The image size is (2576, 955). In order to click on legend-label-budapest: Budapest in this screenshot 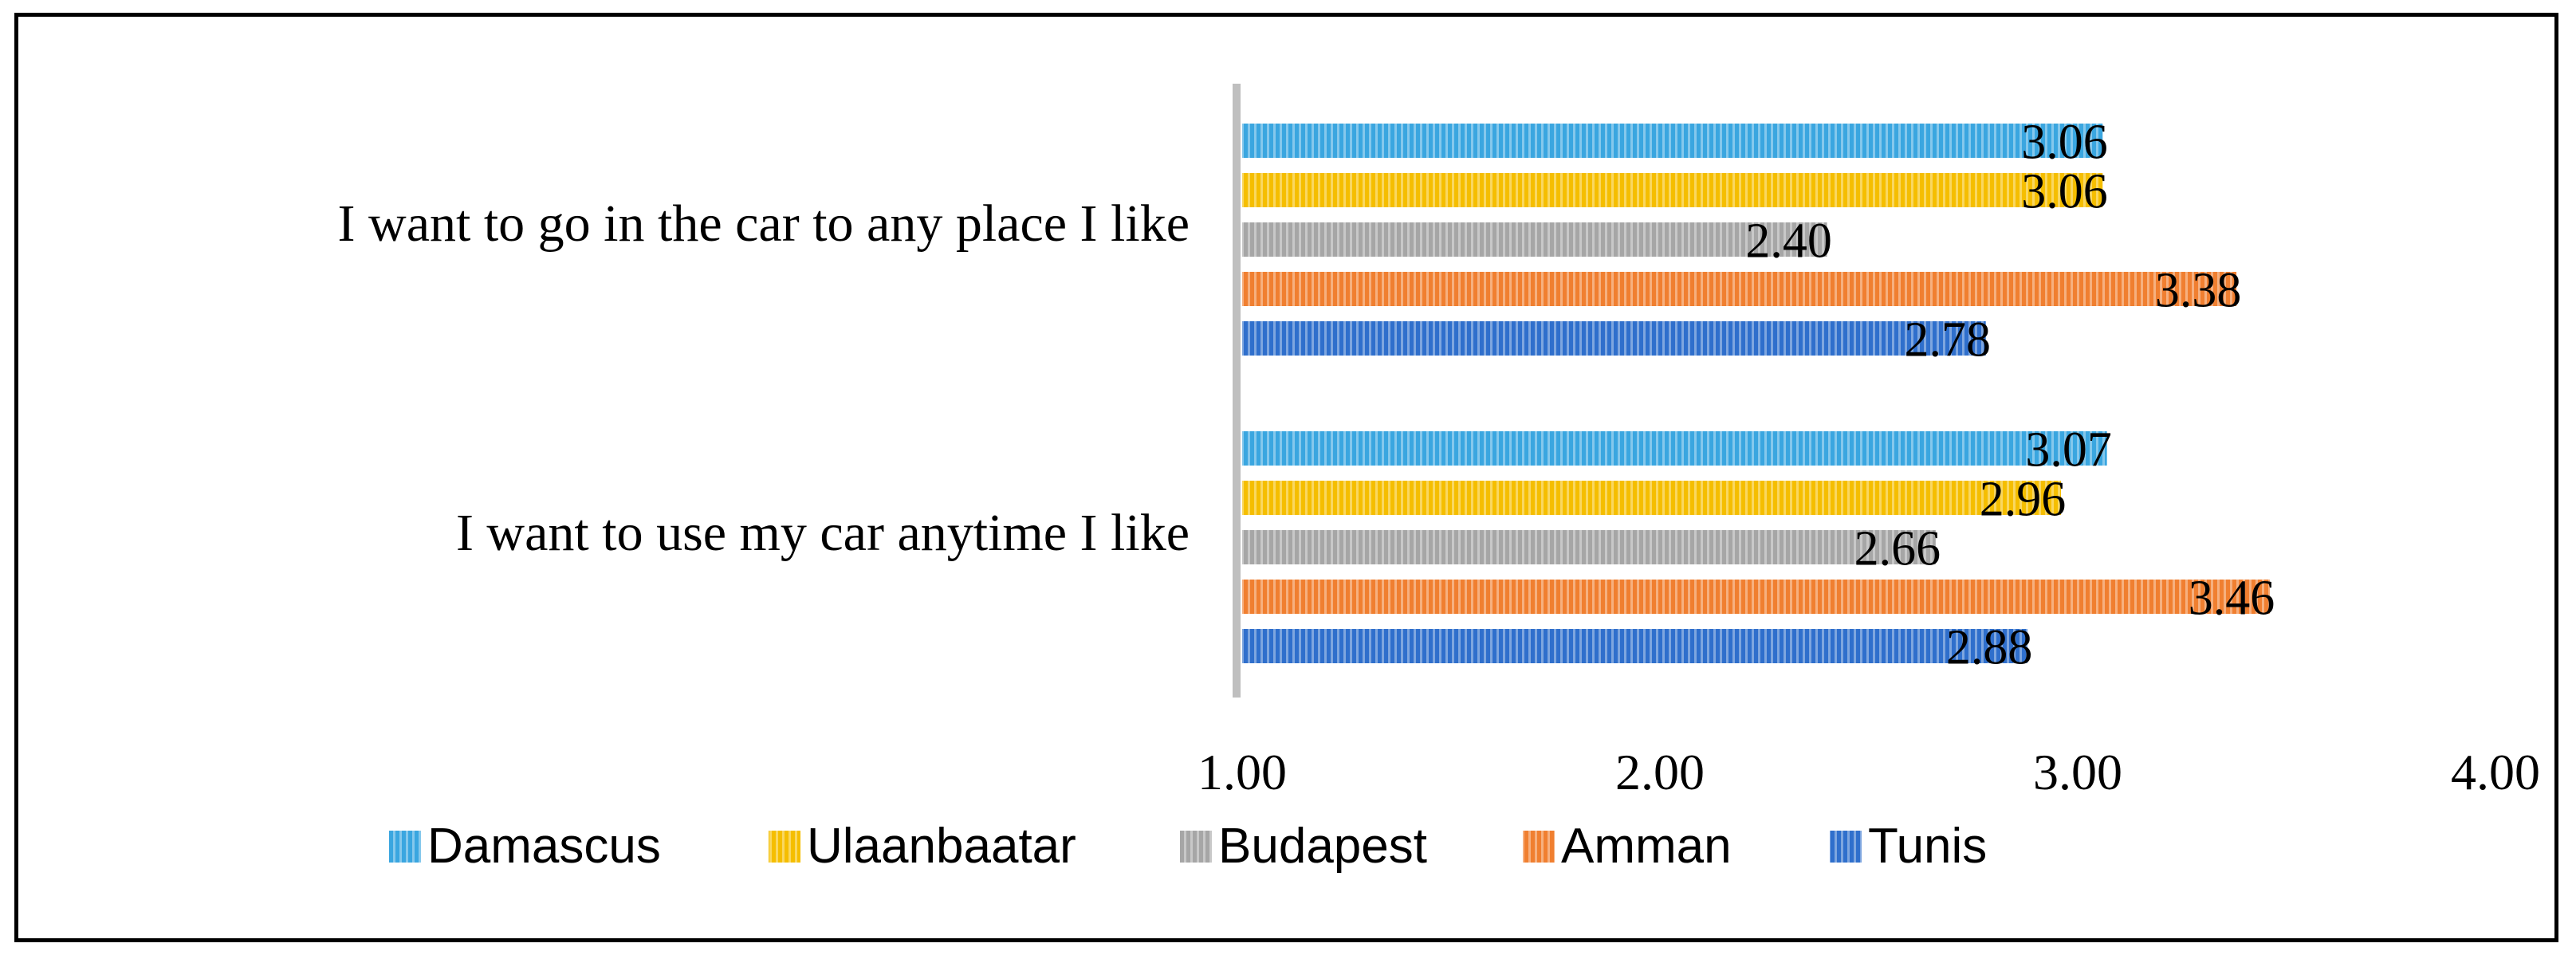, I will do `click(1323, 847)`.